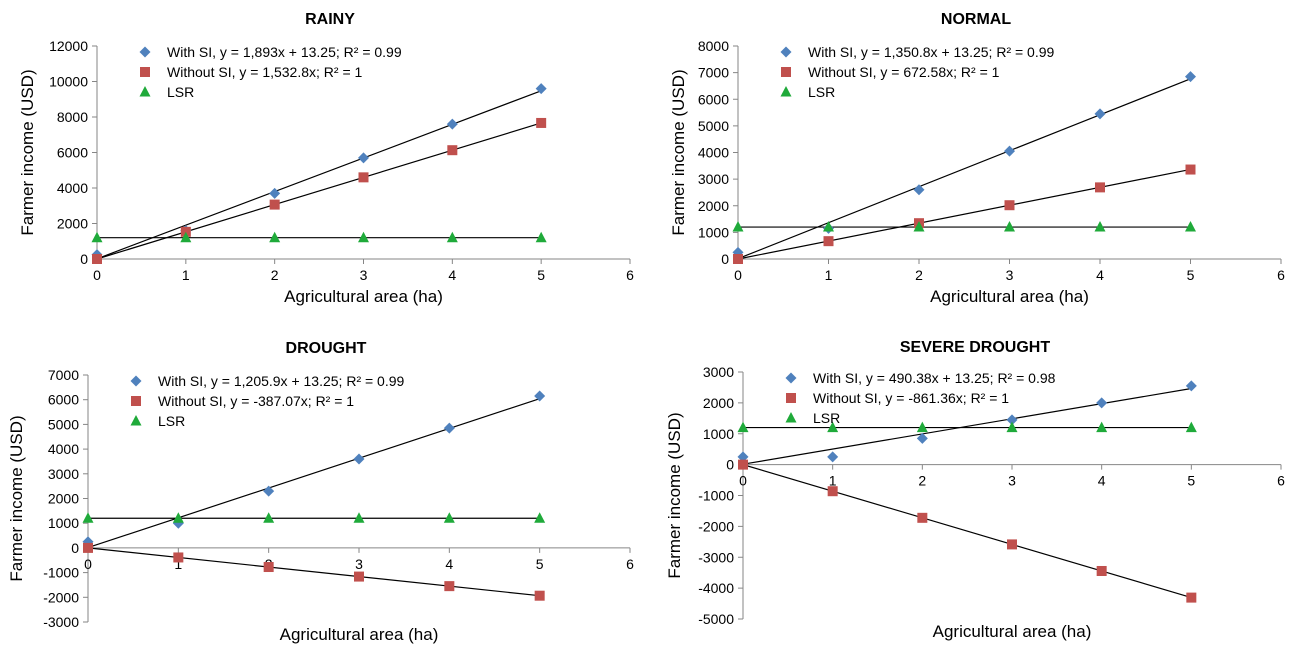 Image resolution: width=1291 pixels, height=650 pixels. What do you see at coordinates (931, 52) in the screenshot?
I see `legend-entry: With SI, y = 1,350.8x + 13.25; R² = 0.99` at bounding box center [931, 52].